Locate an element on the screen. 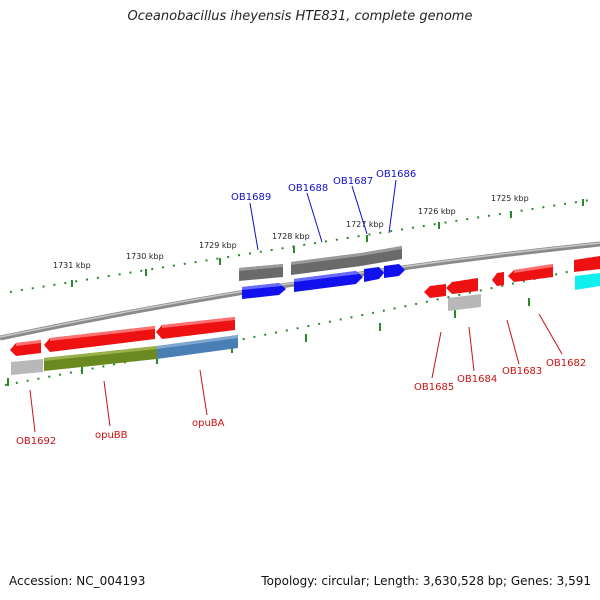 The image size is (600, 600). accession-text: Accession: NC_004193 is located at coordinates (77, 581).